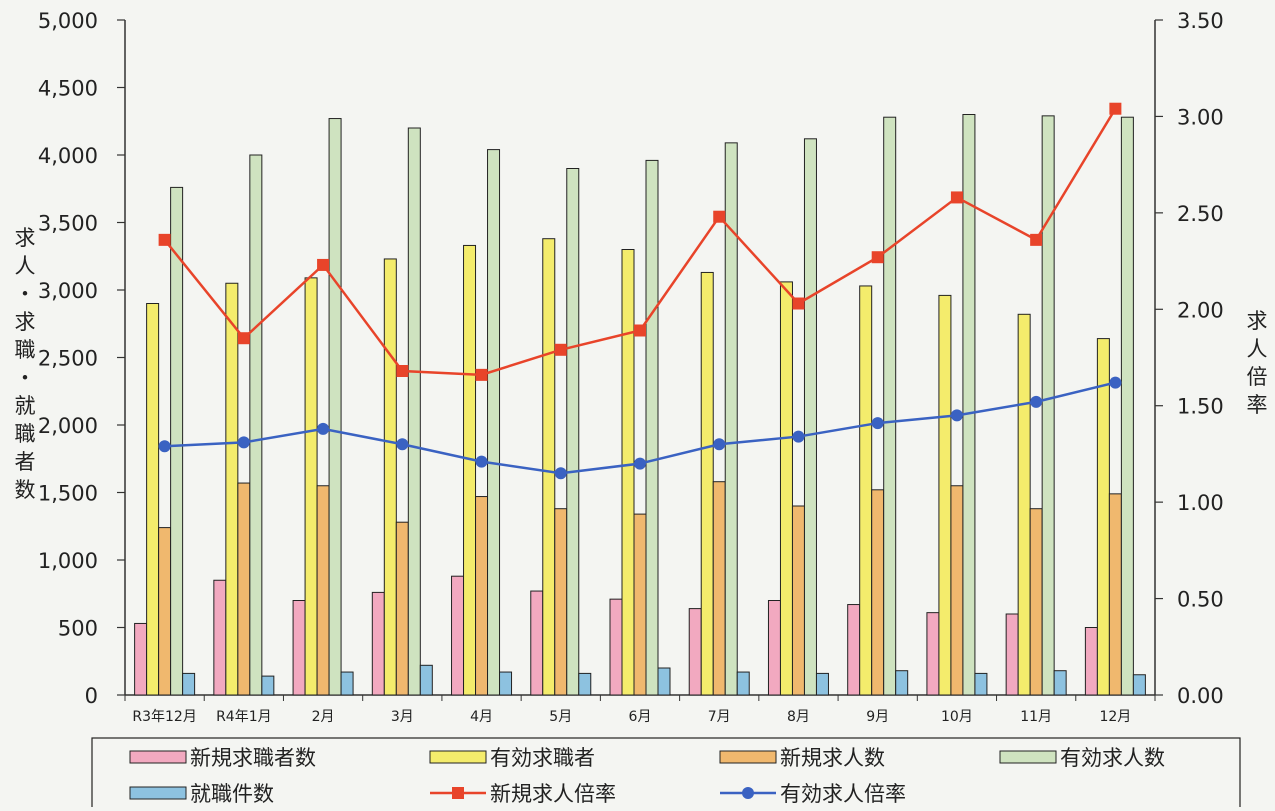 This screenshot has width=1275, height=811. I want to click on legend-item: 就職件数, so click(201, 794).